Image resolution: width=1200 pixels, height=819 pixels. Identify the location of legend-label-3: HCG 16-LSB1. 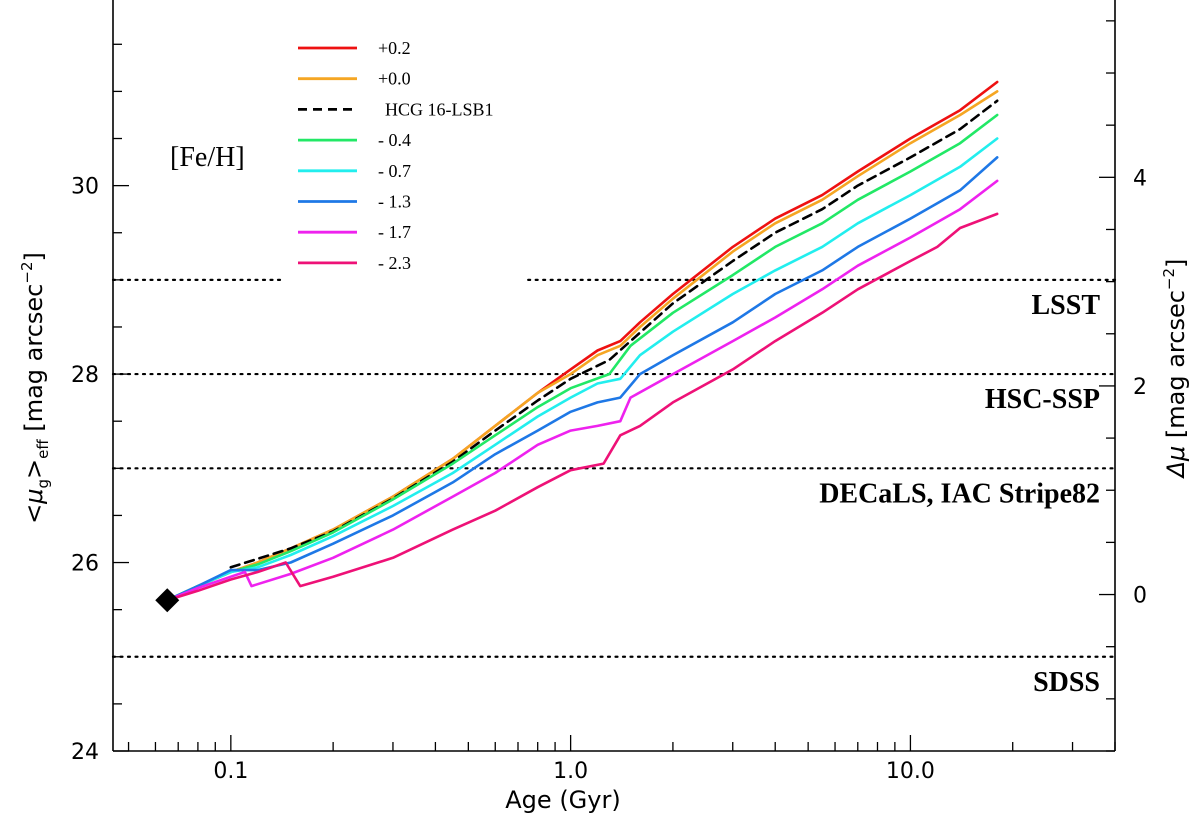
(439, 109).